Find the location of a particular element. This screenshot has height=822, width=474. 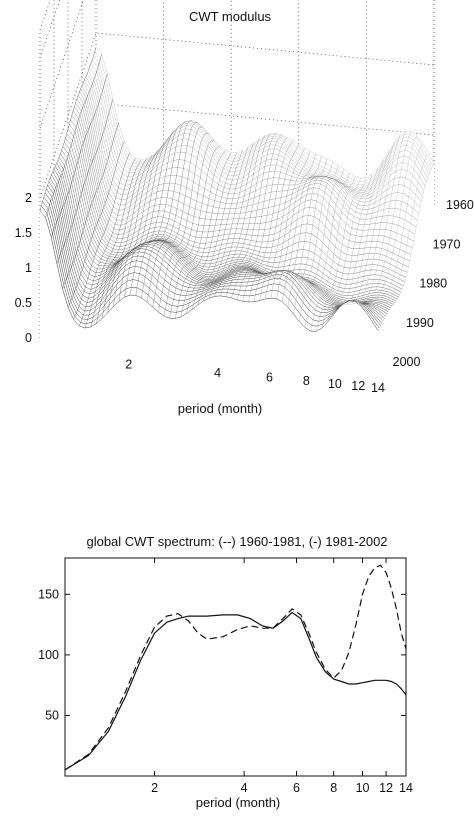

surface-y-tick-label: 1960 is located at coordinates (460, 205).